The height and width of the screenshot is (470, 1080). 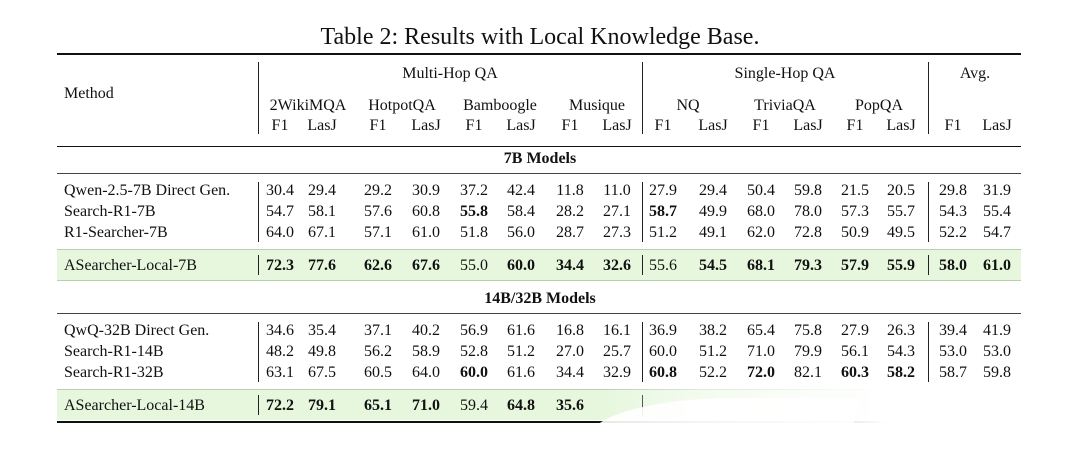 What do you see at coordinates (901, 190) in the screenshot?
I see `table-cell: 20.5` at bounding box center [901, 190].